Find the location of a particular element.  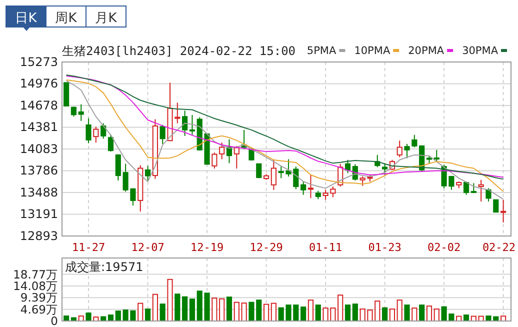

chart-title: 生猪2403[lh2403] 2024-02-22 15:00 is located at coordinates (179, 51).